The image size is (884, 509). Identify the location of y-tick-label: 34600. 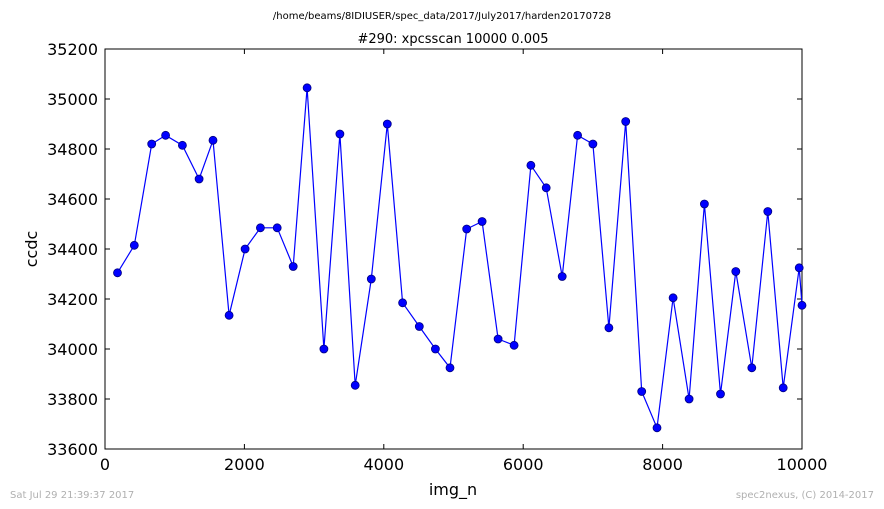
(72, 199).